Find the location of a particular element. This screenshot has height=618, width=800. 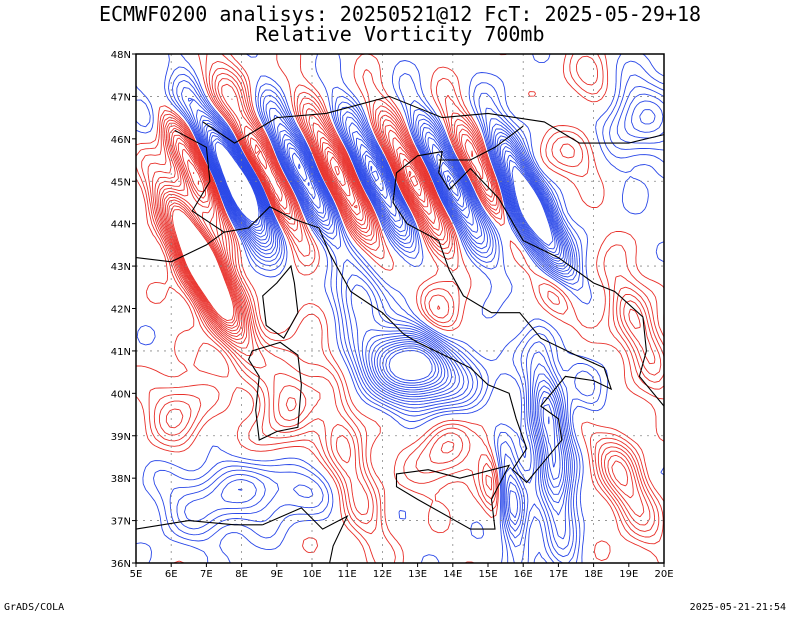

lat-tick-label: 44N is located at coordinates (121, 225).